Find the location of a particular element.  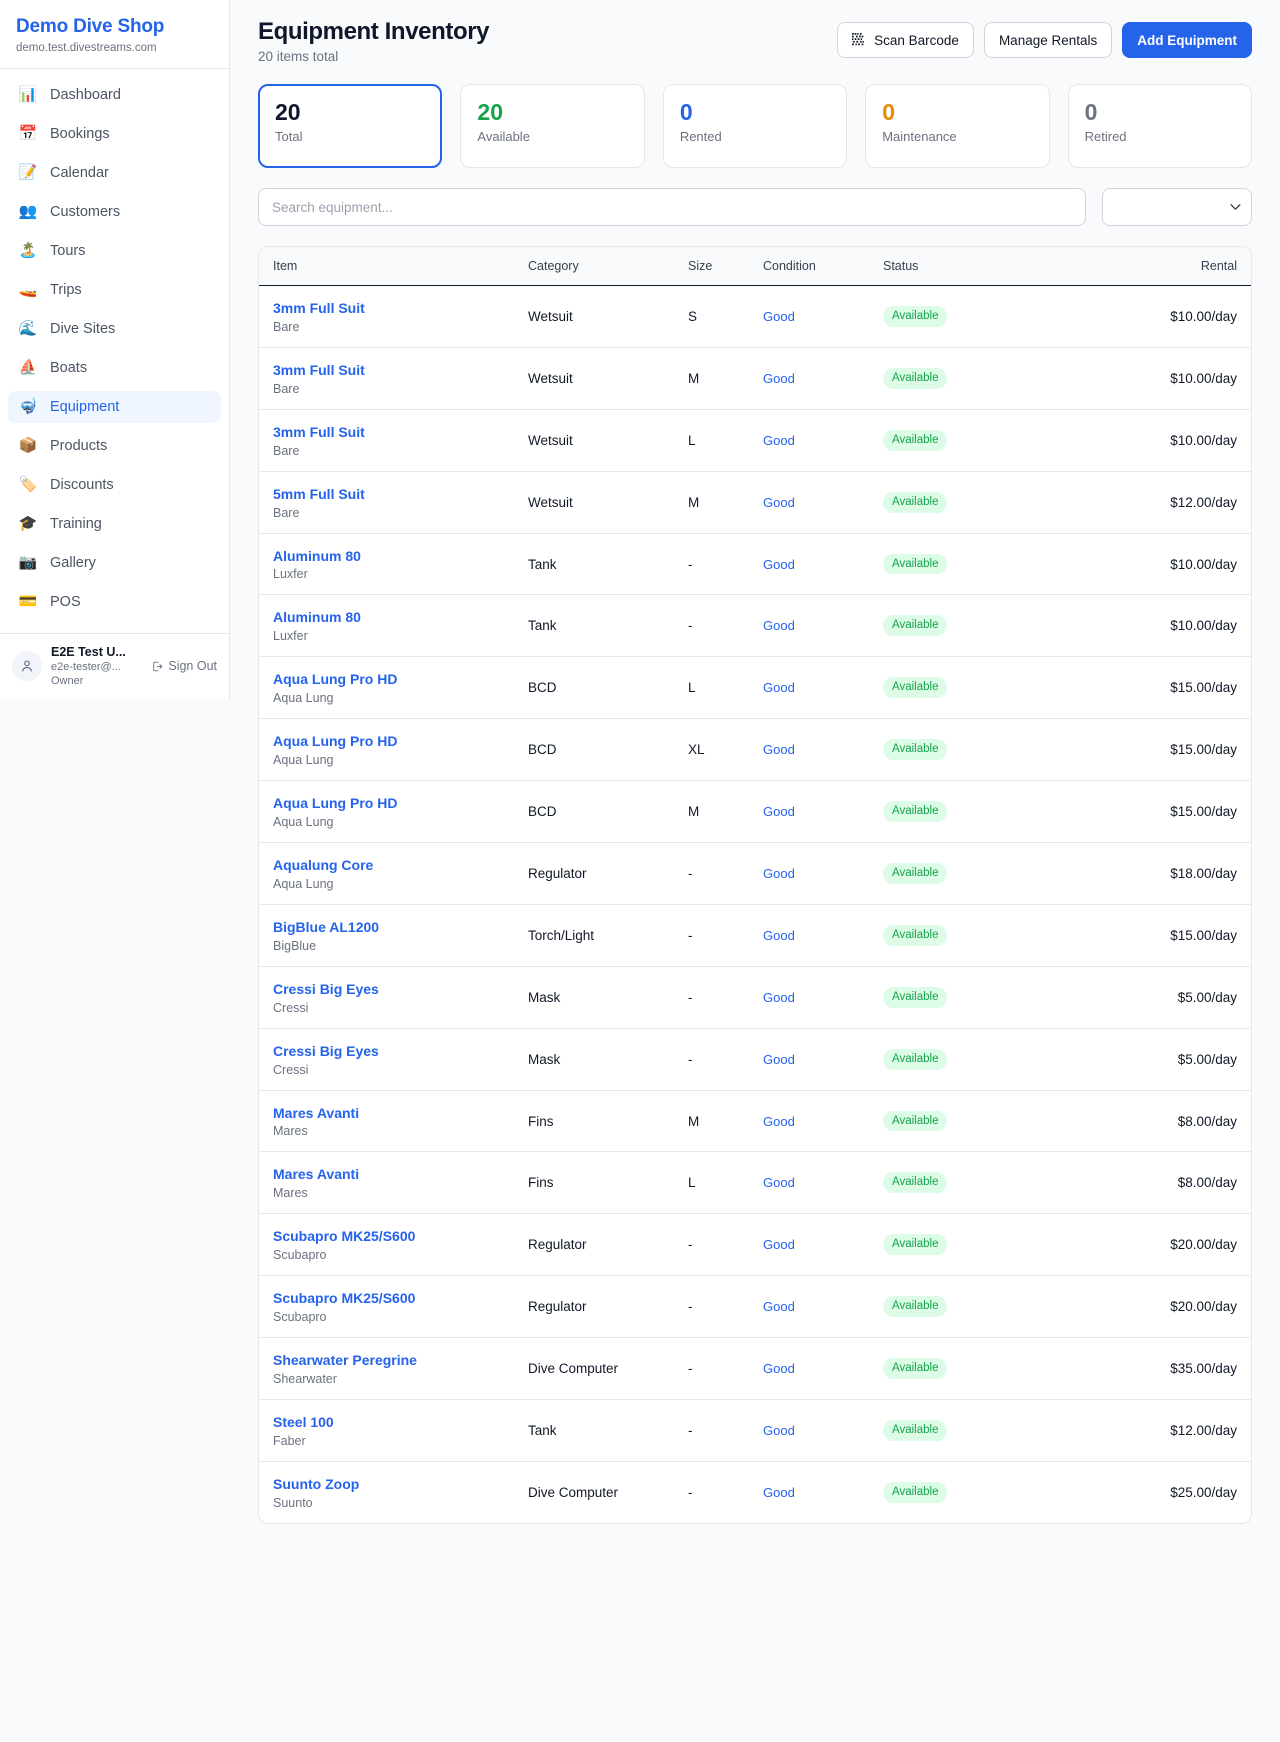

sidebar-item-discounts: 🏷️ Discounts is located at coordinates (114, 485).